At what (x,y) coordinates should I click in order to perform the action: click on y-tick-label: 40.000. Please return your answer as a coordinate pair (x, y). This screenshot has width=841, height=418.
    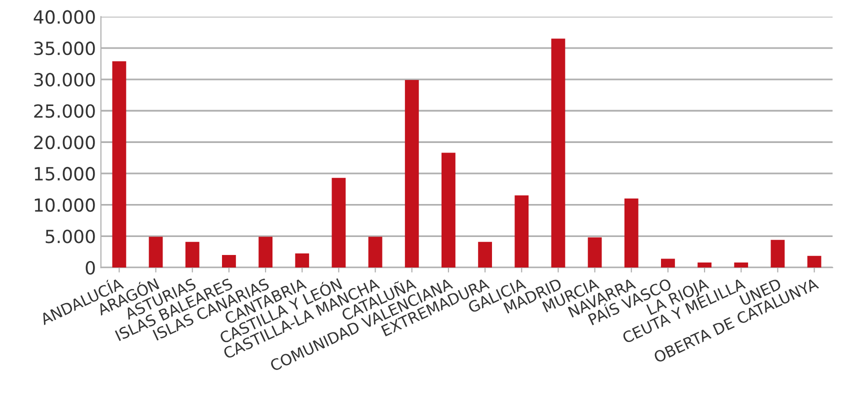
    Looking at the image, I should click on (64, 17).